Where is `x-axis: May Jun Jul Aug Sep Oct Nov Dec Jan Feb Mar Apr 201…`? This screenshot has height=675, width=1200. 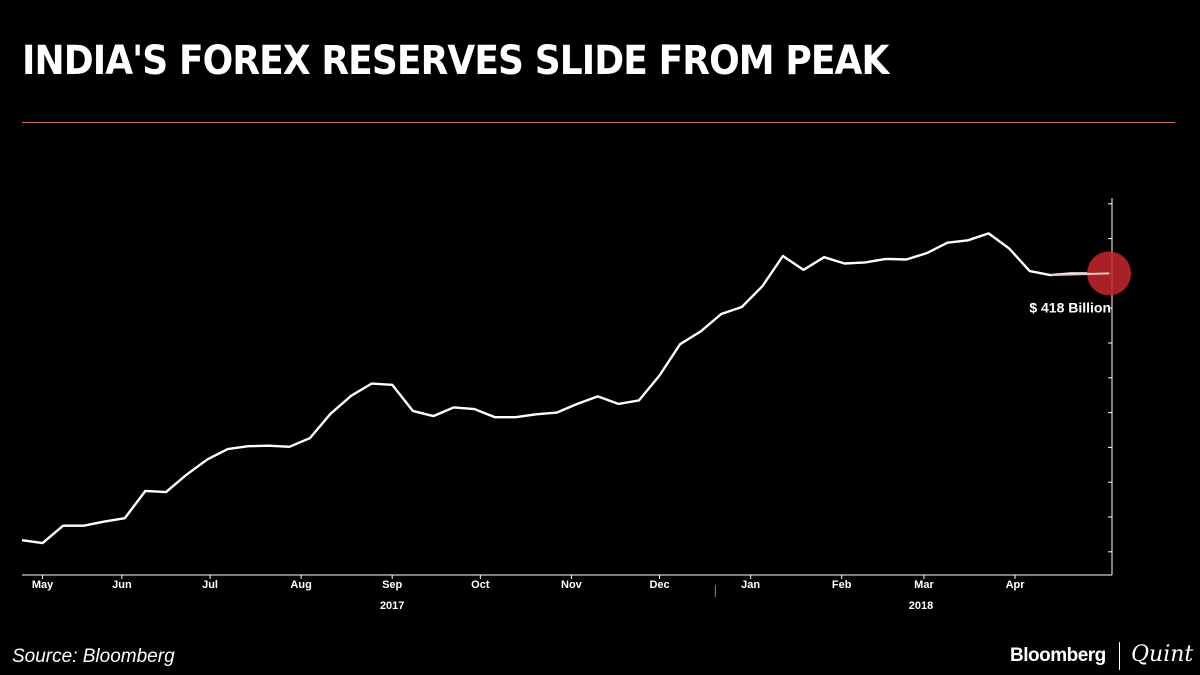 x-axis: May Jun Jul Aug Sep Oct Nov Dec Jan Feb Mar Apr 201… is located at coordinates (567, 593).